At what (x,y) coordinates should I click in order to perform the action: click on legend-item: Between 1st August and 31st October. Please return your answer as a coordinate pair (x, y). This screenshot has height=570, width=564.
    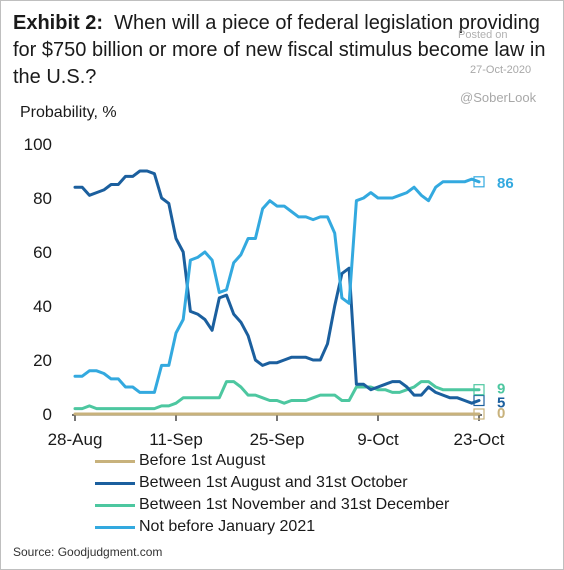
    Looking at the image, I should click on (272, 483).